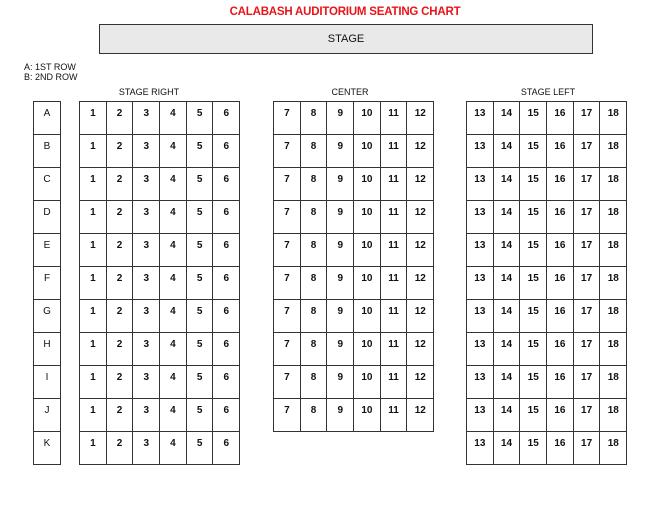 This screenshot has width=672, height=510. I want to click on seat-E12: 12, so click(421, 250).